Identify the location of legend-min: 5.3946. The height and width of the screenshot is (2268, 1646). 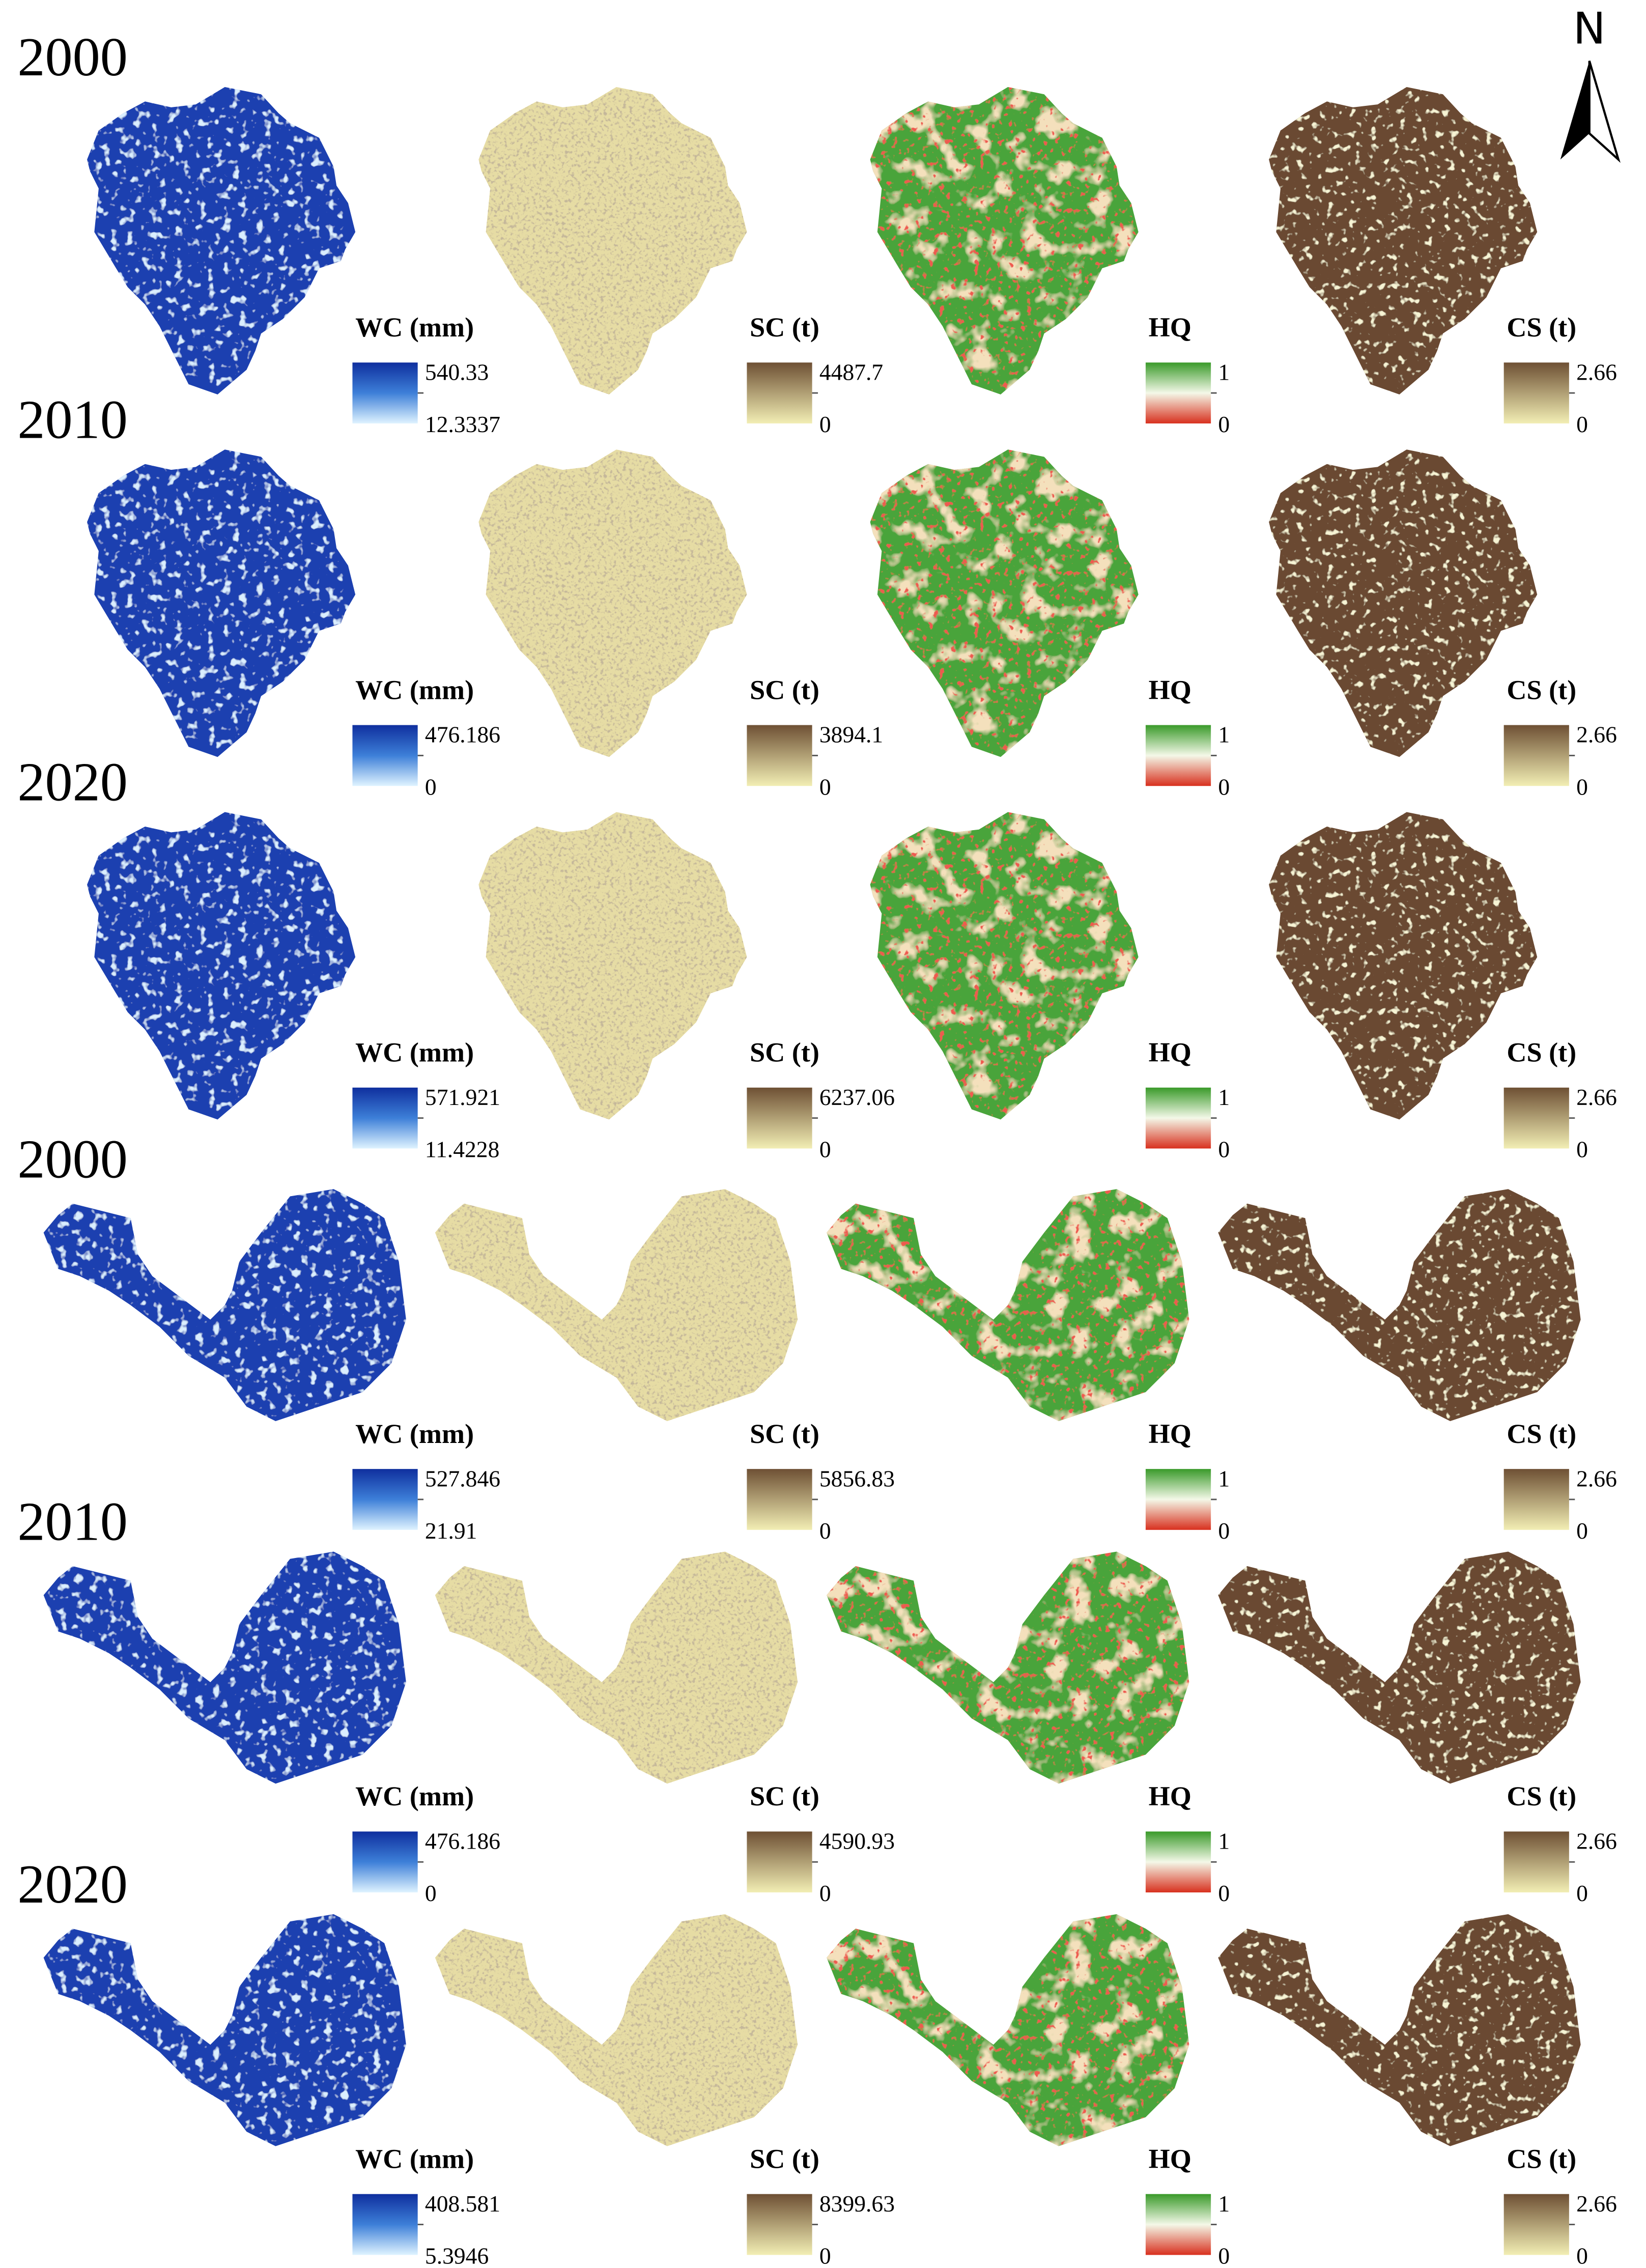
(457, 2256).